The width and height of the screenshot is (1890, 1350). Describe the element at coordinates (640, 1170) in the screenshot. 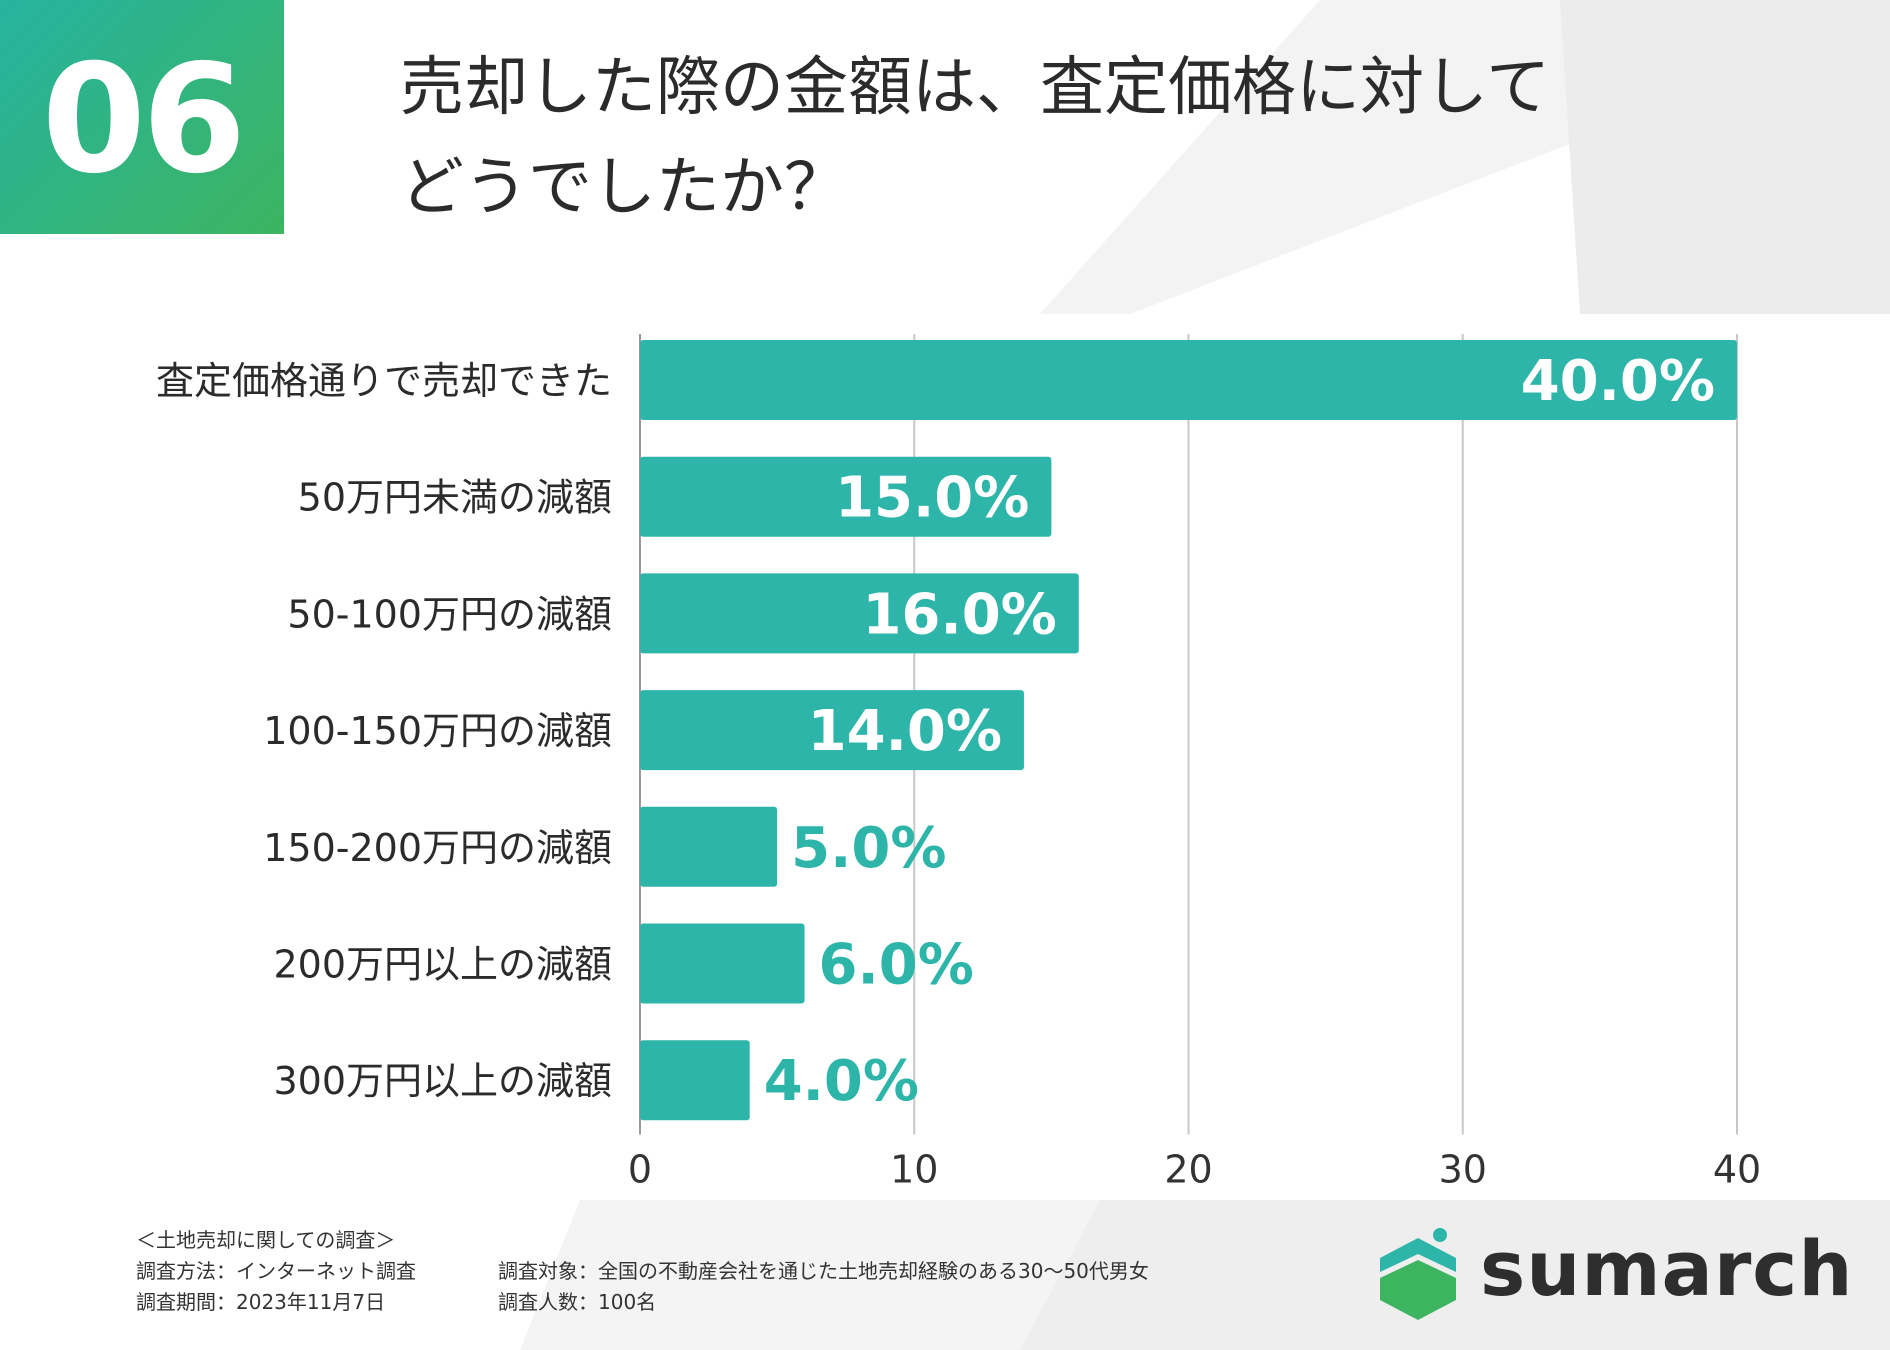

I see `x-tick-label: 0` at that location.